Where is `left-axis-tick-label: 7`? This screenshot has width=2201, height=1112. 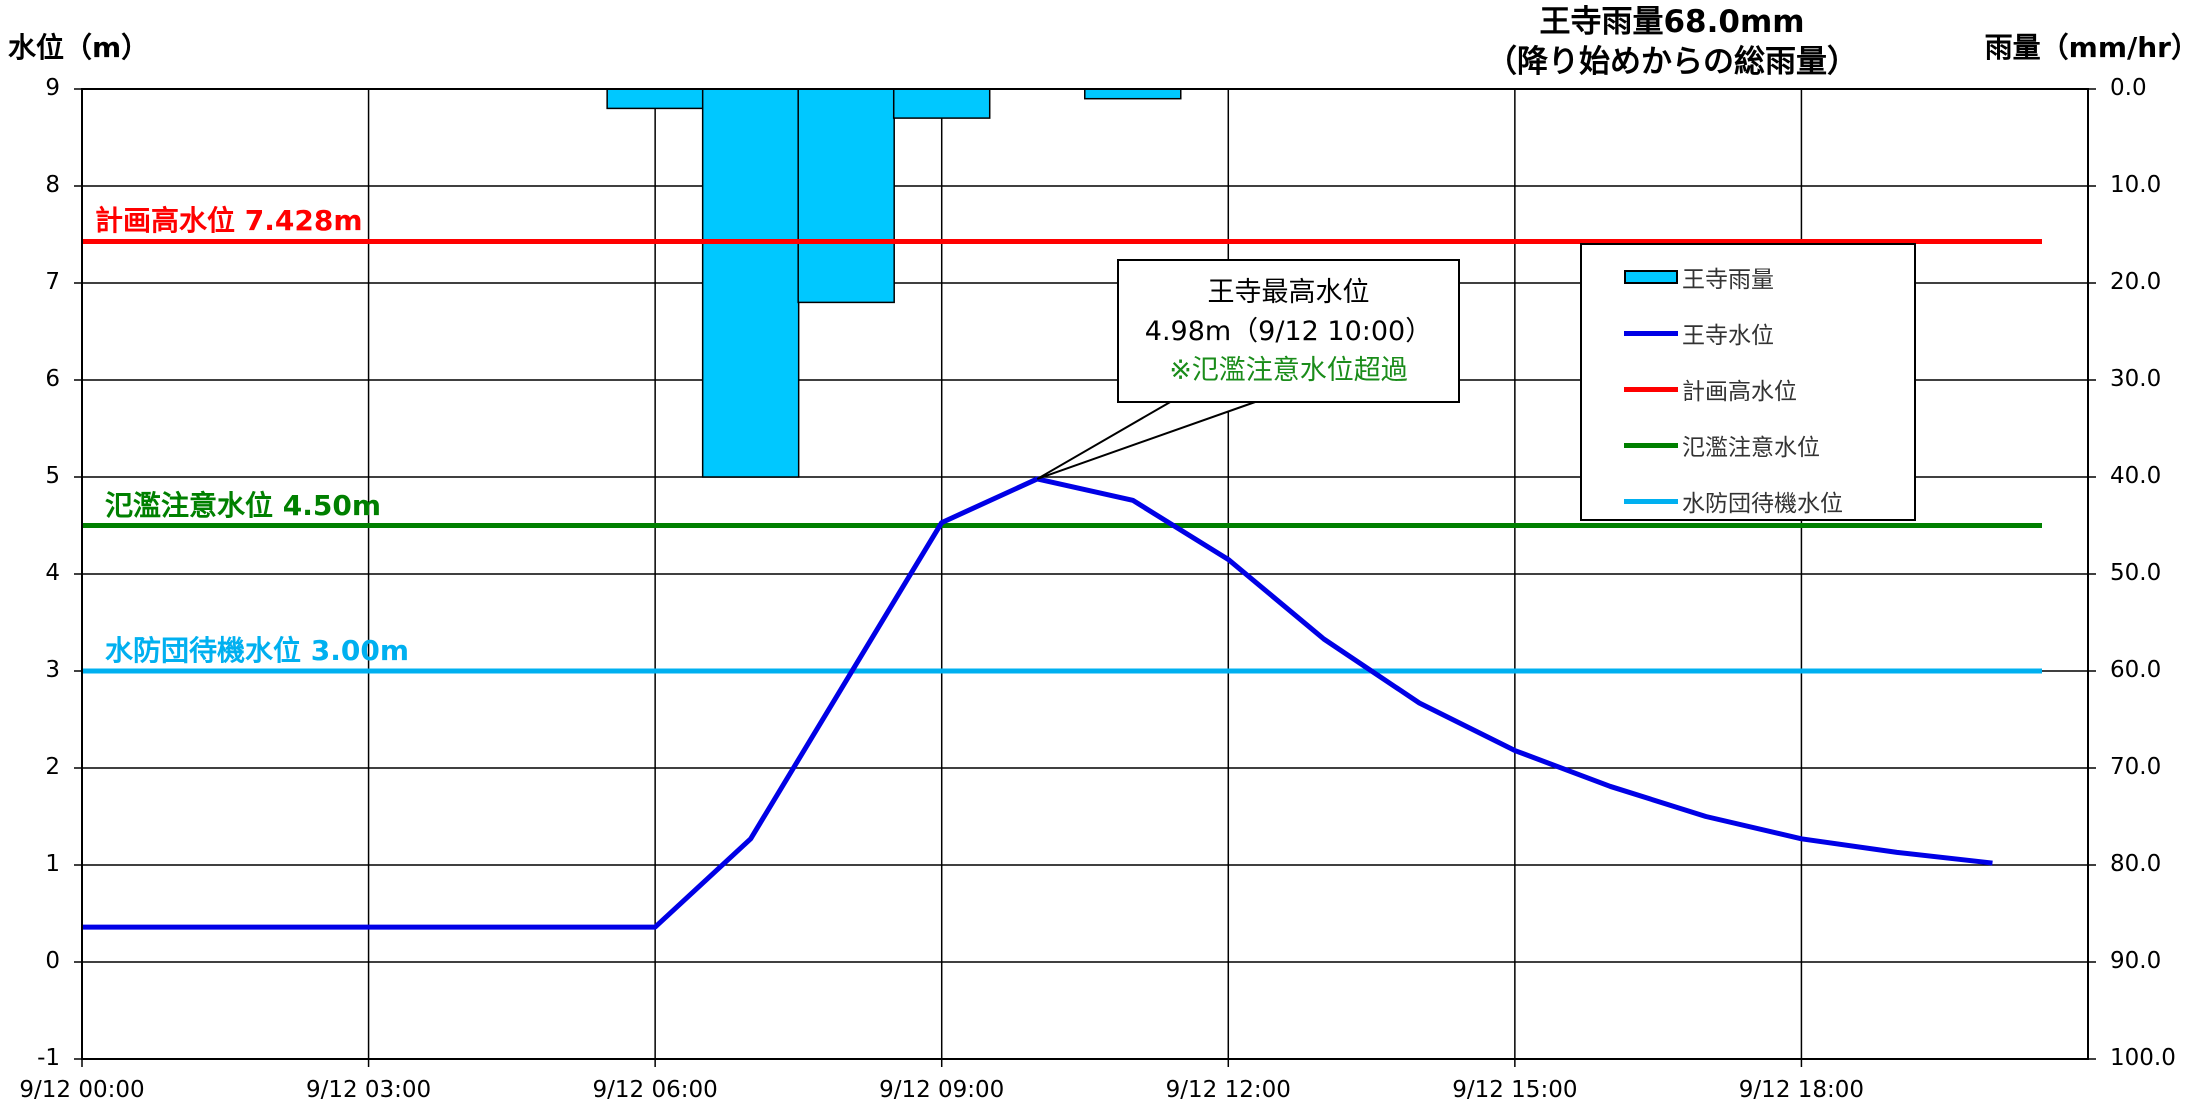 left-axis-tick-label: 7 is located at coordinates (52, 282).